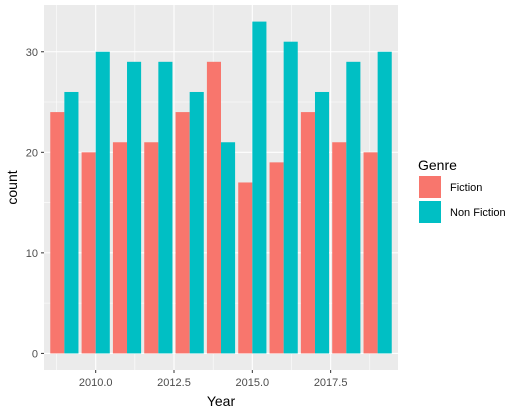  What do you see at coordinates (12, 187) in the screenshot?
I see `y-axis-title: count` at bounding box center [12, 187].